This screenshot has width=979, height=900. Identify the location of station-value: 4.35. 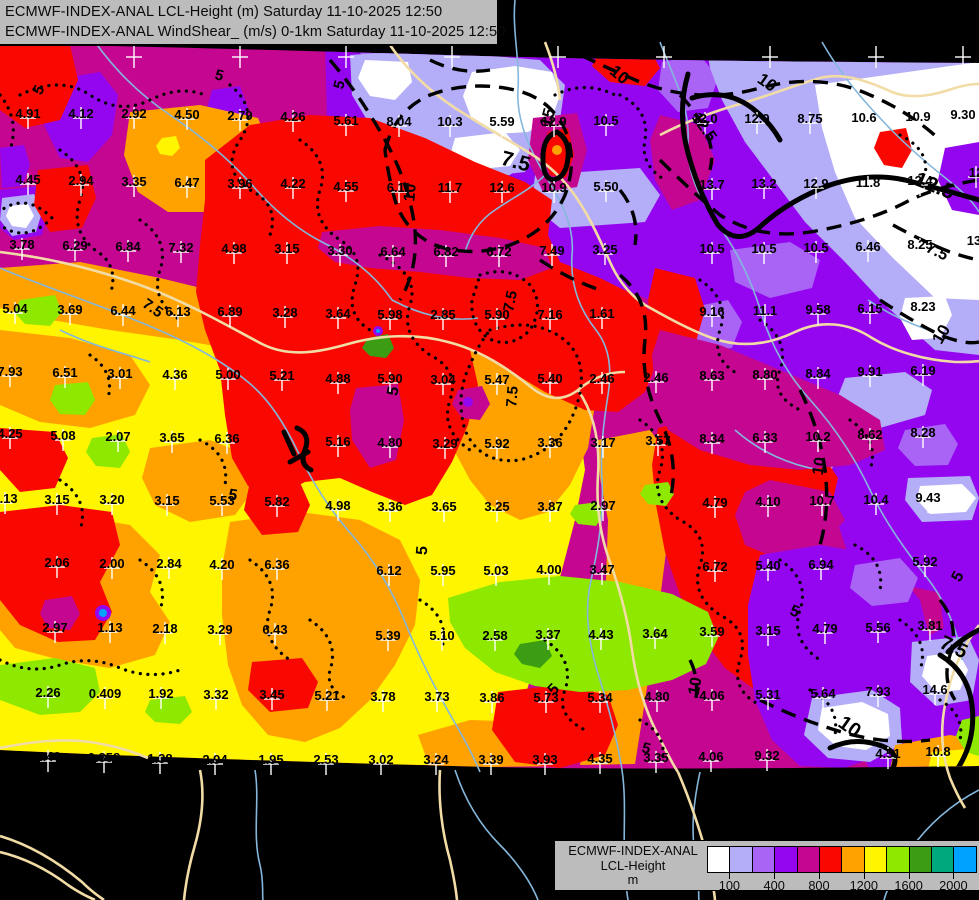
(599, 758).